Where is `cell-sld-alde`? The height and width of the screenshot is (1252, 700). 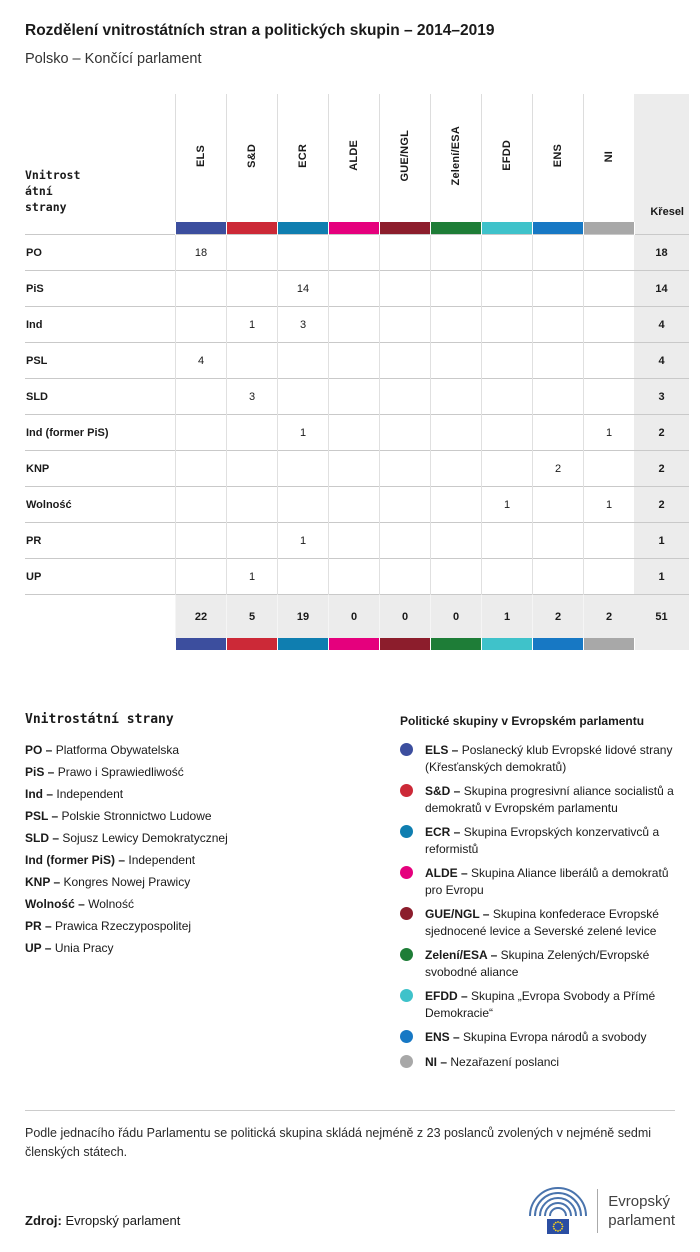
cell-sld-alde is located at coordinates (354, 396).